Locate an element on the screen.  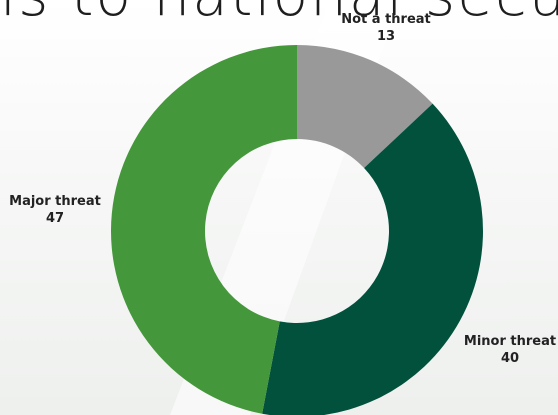
slice-label-not-a-threat: Not a threat is located at coordinates (386, 19).